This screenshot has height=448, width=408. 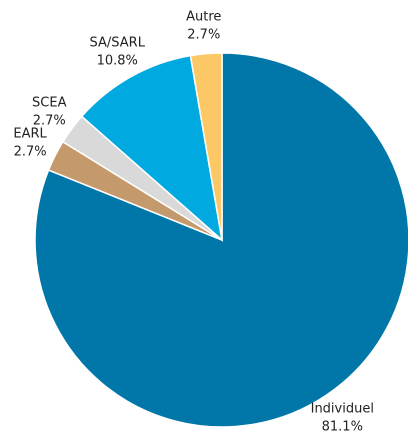 What do you see at coordinates (49, 102) in the screenshot?
I see `slice-label: SCEA` at bounding box center [49, 102].